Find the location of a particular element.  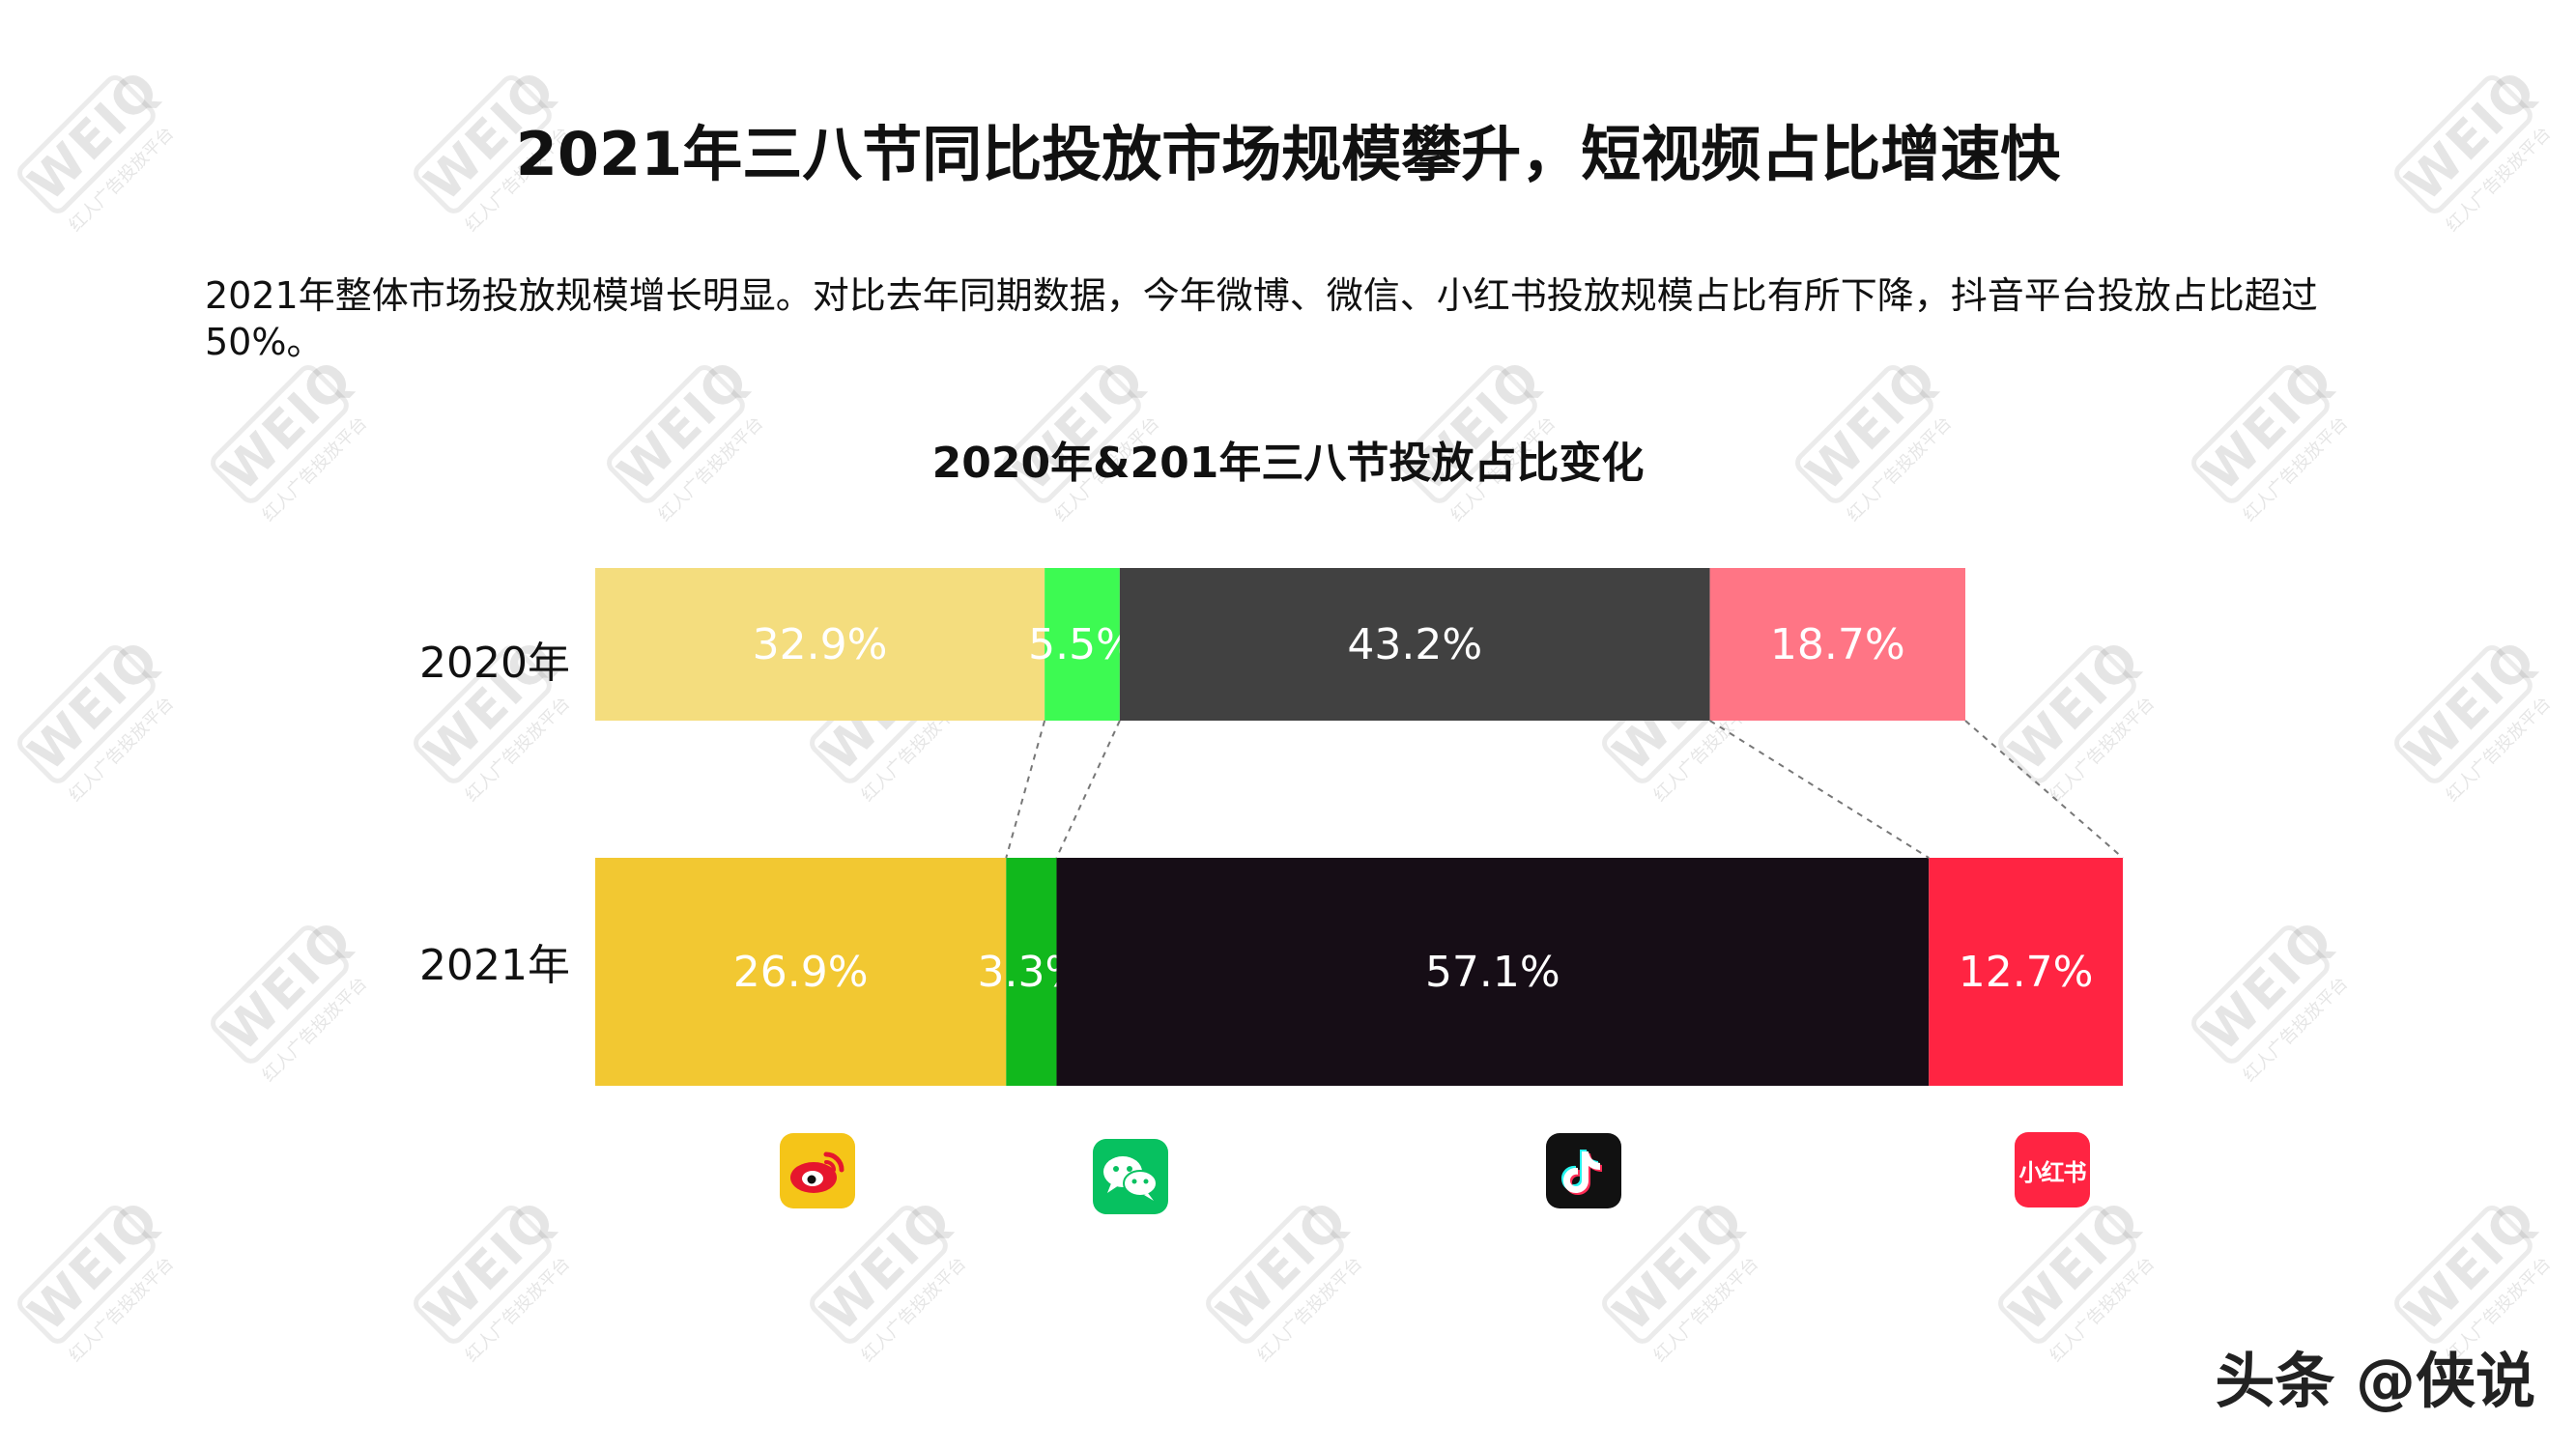

value-label: 5.5% is located at coordinates (1082, 644).